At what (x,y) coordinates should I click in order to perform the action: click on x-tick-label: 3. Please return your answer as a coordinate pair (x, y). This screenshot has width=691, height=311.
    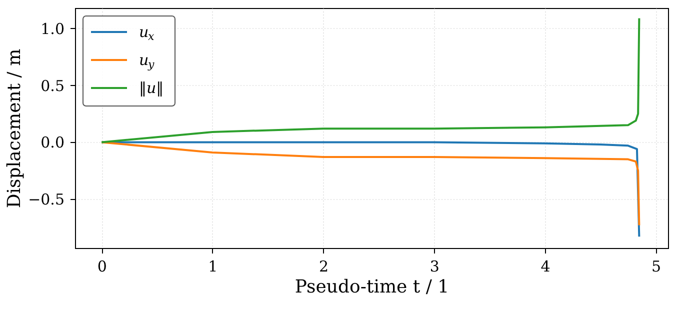
    Looking at the image, I should click on (435, 267).